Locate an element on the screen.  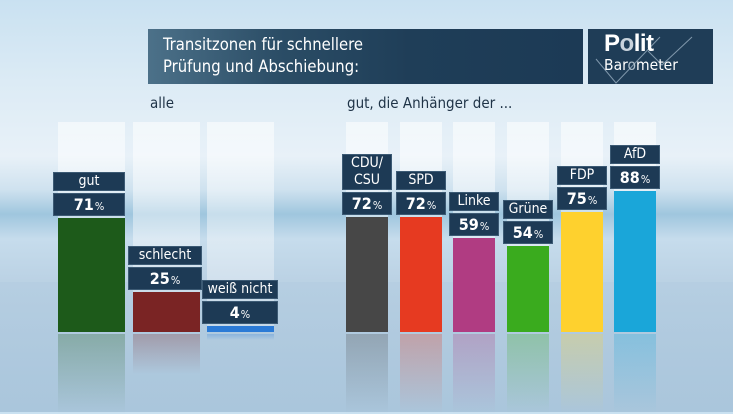
value-label: 54% is located at coordinates (528, 232).